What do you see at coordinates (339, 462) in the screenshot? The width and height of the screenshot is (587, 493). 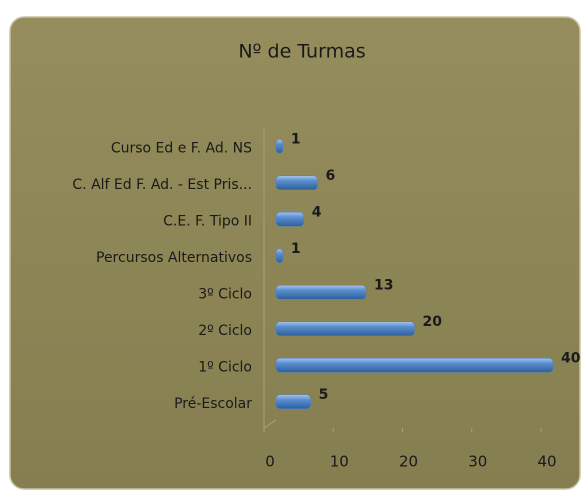 I see `x-tick-label: 10` at bounding box center [339, 462].